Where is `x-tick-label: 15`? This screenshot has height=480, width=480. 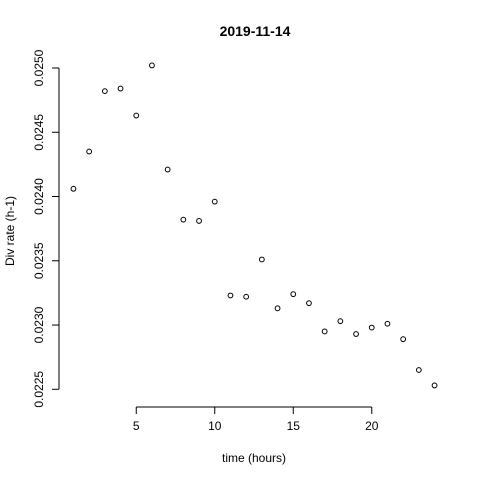 x-tick-label: 15 is located at coordinates (294, 426).